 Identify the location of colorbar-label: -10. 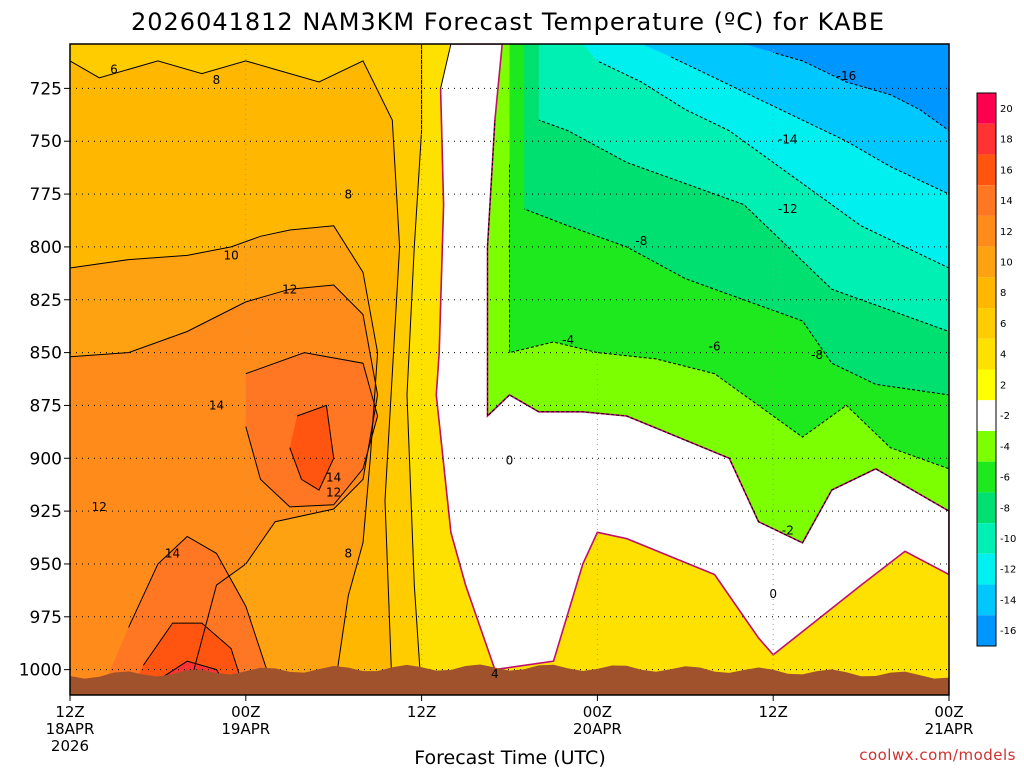
(1008, 539).